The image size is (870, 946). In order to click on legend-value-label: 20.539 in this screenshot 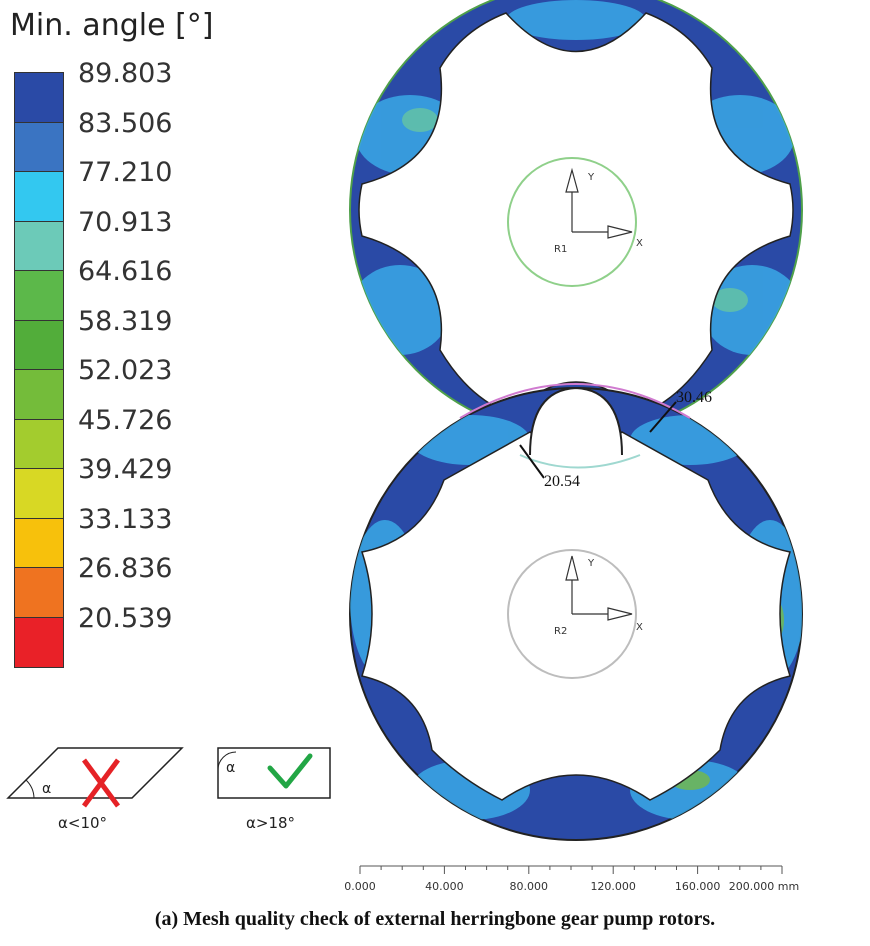, I will do `click(125, 618)`.